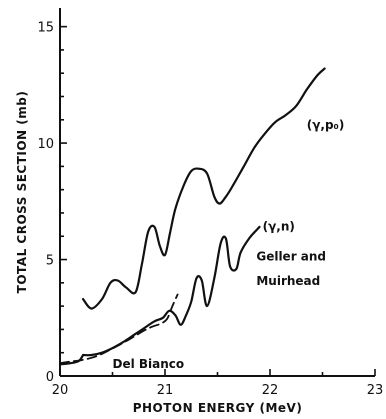 The height and width of the screenshot is (419, 386). What do you see at coordinates (45, 28) in the screenshot?
I see `y-tick-label-15: 15` at bounding box center [45, 28].